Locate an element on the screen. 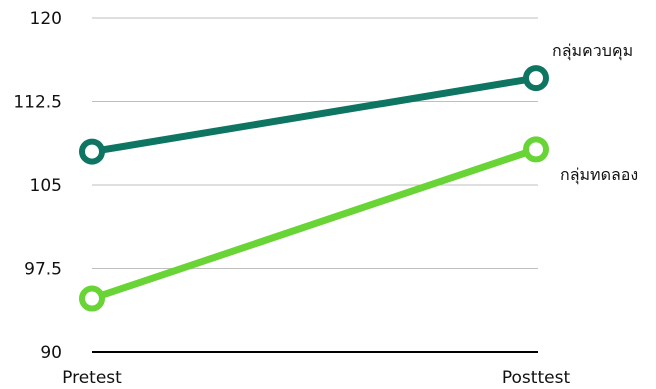 Image resolution: width=656 pixels, height=389 pixels. series-label: กลุ่มควบคุม is located at coordinates (592, 51).